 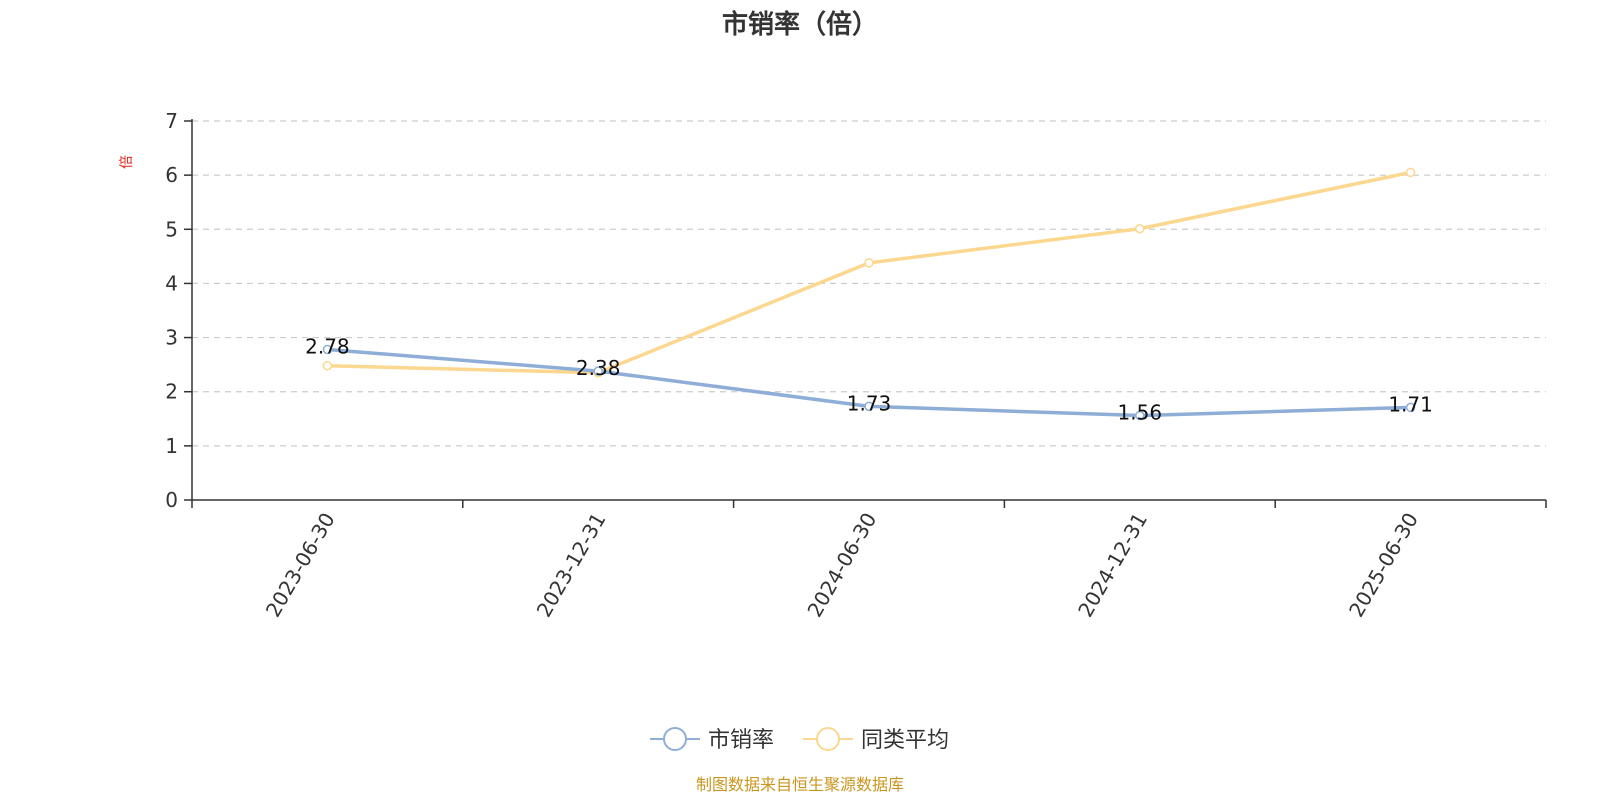 I want to click on y-tick-label: 3, so click(x=171, y=338).